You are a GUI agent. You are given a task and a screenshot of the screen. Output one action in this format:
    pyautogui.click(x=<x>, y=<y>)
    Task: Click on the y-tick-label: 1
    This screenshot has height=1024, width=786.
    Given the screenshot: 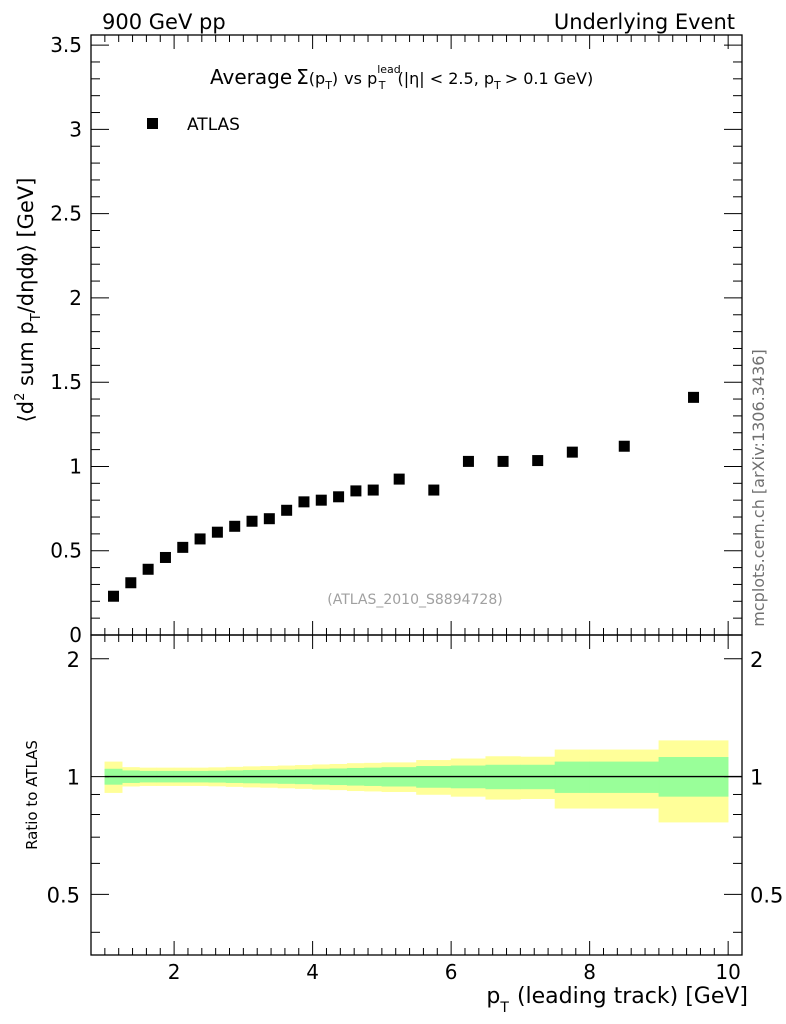 What is the action you would take?
    pyautogui.click(x=75, y=466)
    